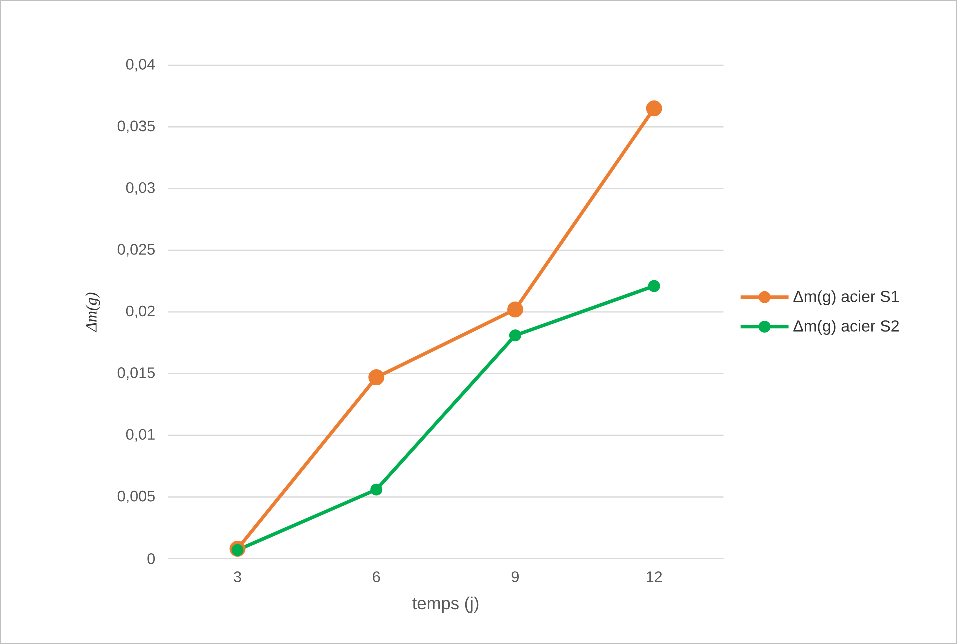 This screenshot has width=957, height=644. What do you see at coordinates (93, 312) in the screenshot?
I see `y-axis-title: Δm(g)` at bounding box center [93, 312].